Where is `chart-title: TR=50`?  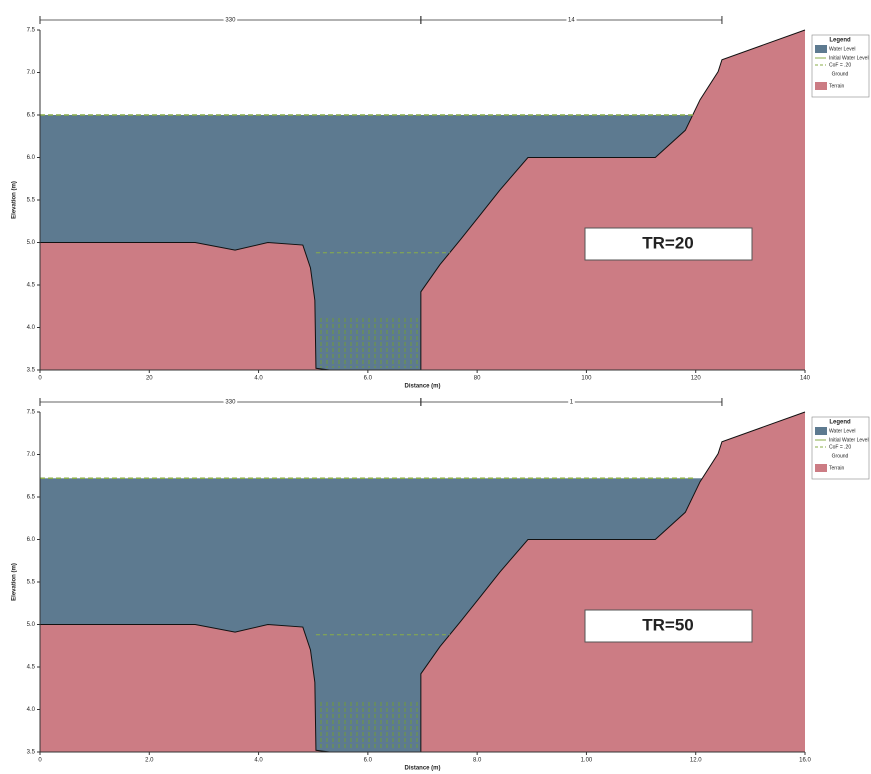 chart-title: TR=50 is located at coordinates (668, 624).